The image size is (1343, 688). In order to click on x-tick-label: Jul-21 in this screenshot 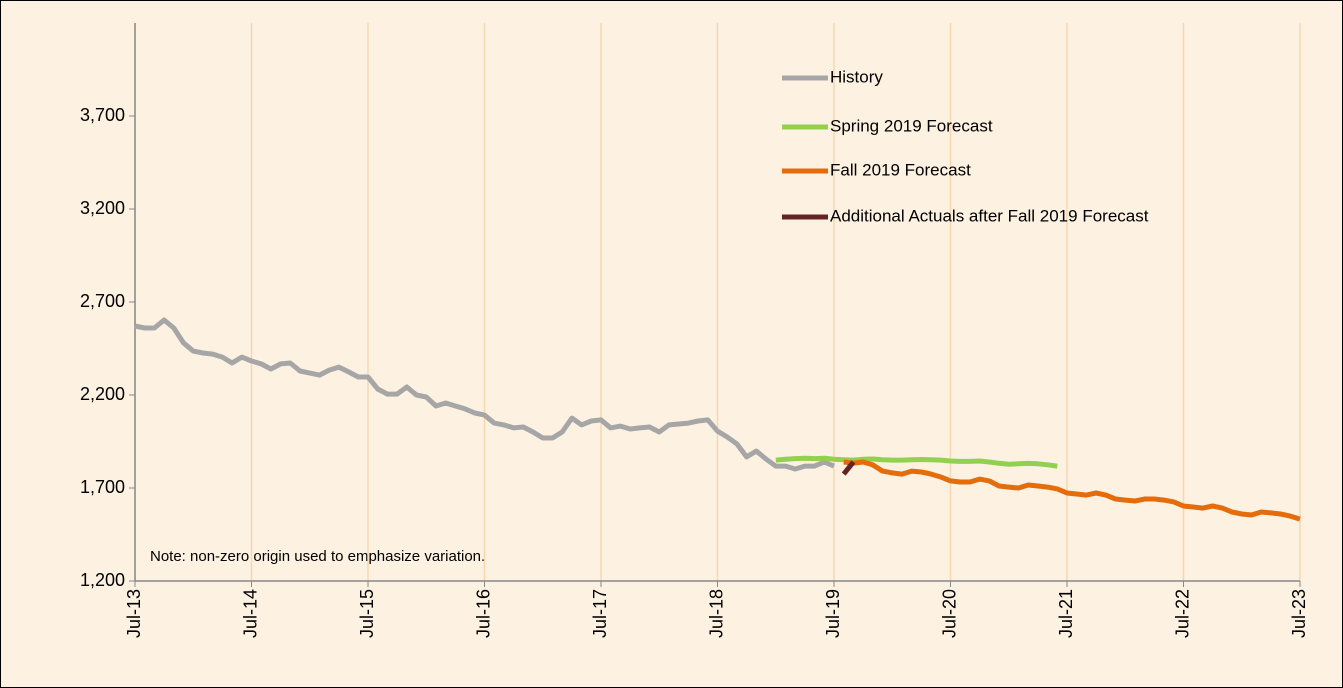, I will do `click(1066, 613)`.